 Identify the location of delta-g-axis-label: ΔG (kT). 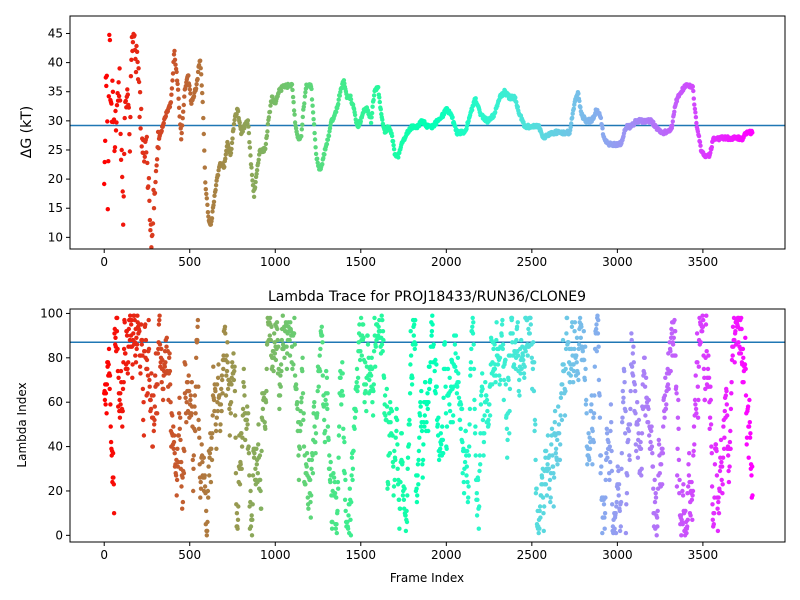
(27, 132).